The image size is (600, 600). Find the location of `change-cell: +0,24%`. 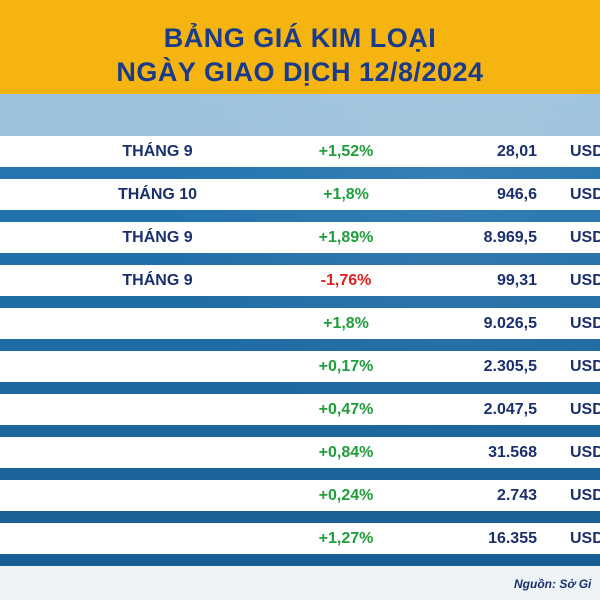

change-cell: +0,24% is located at coordinates (346, 495).